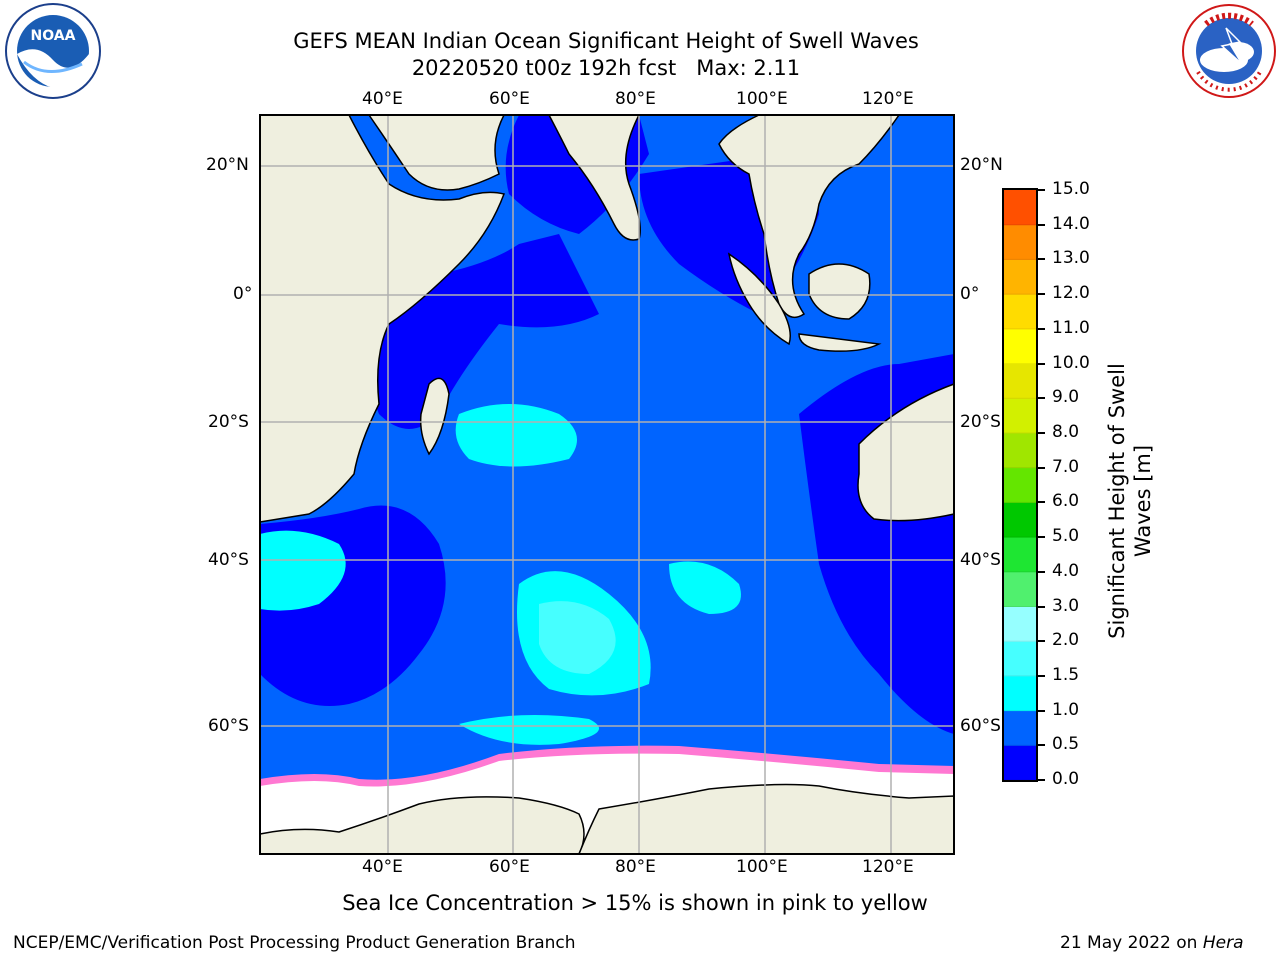 The height and width of the screenshot is (960, 1280). I want to click on lat-label-right: 0°, so click(970, 294).